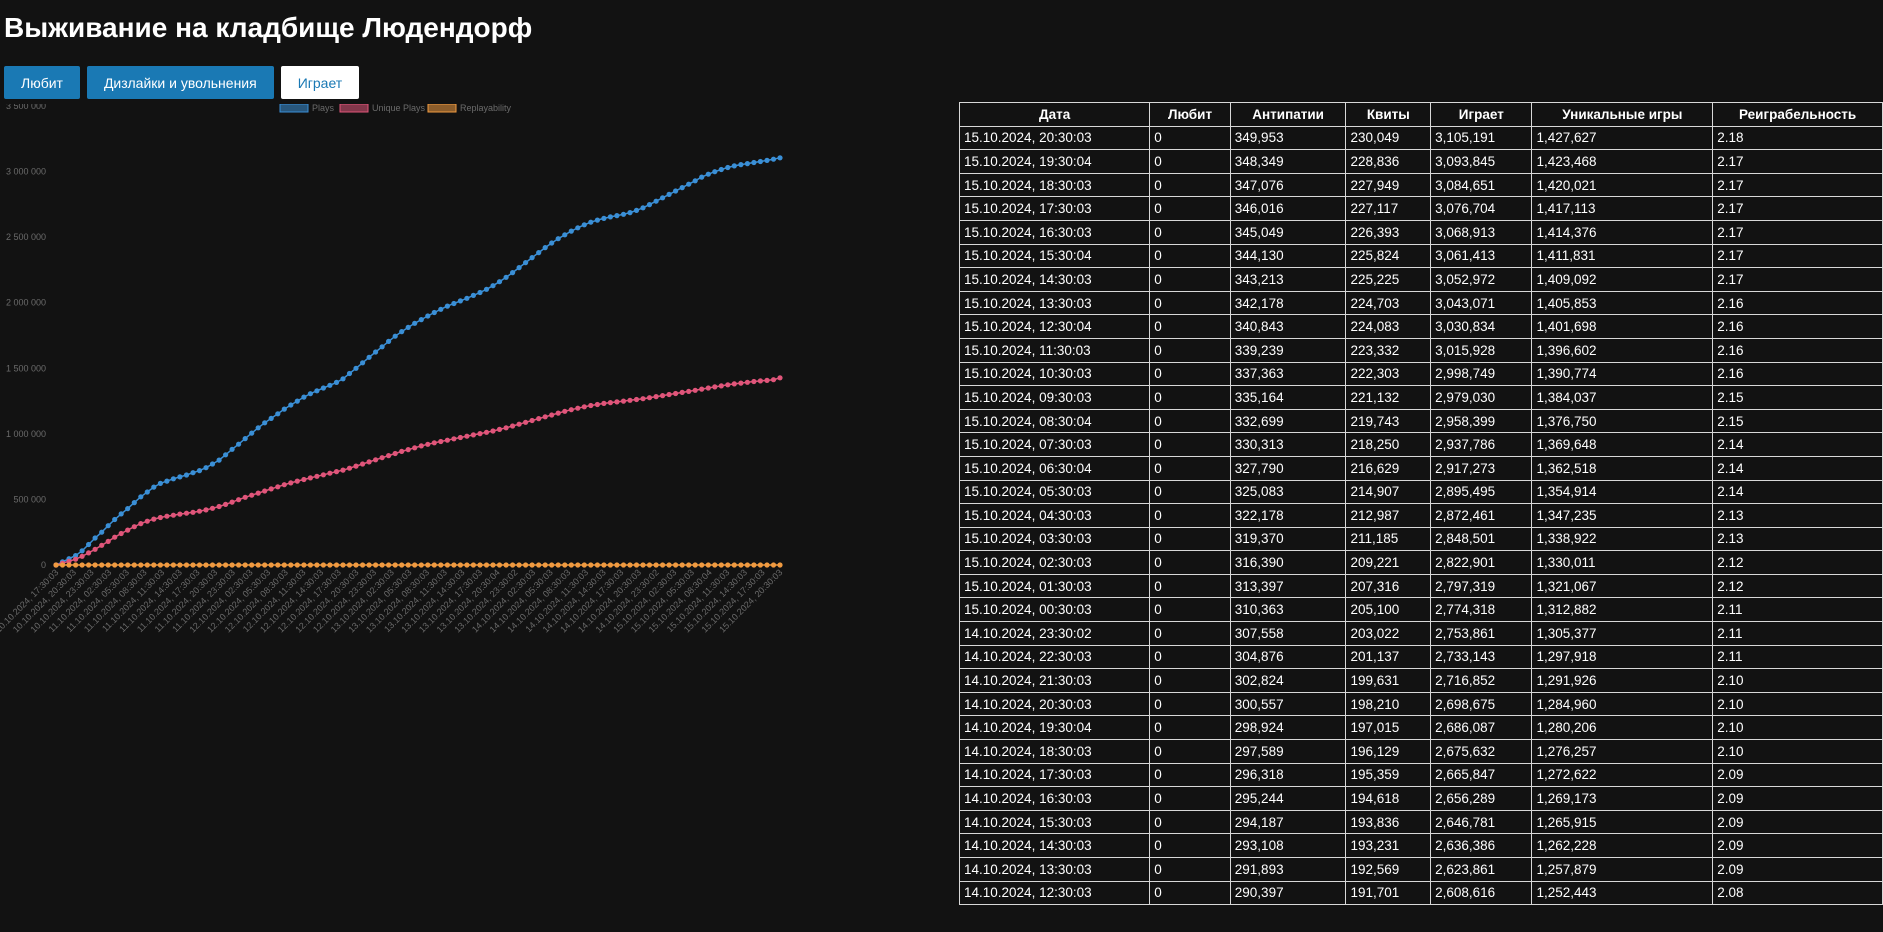 The height and width of the screenshot is (932, 1883). What do you see at coordinates (1055, 869) in the screenshot?
I see `table-cell: 14.10.2024, 13:30:03` at bounding box center [1055, 869].